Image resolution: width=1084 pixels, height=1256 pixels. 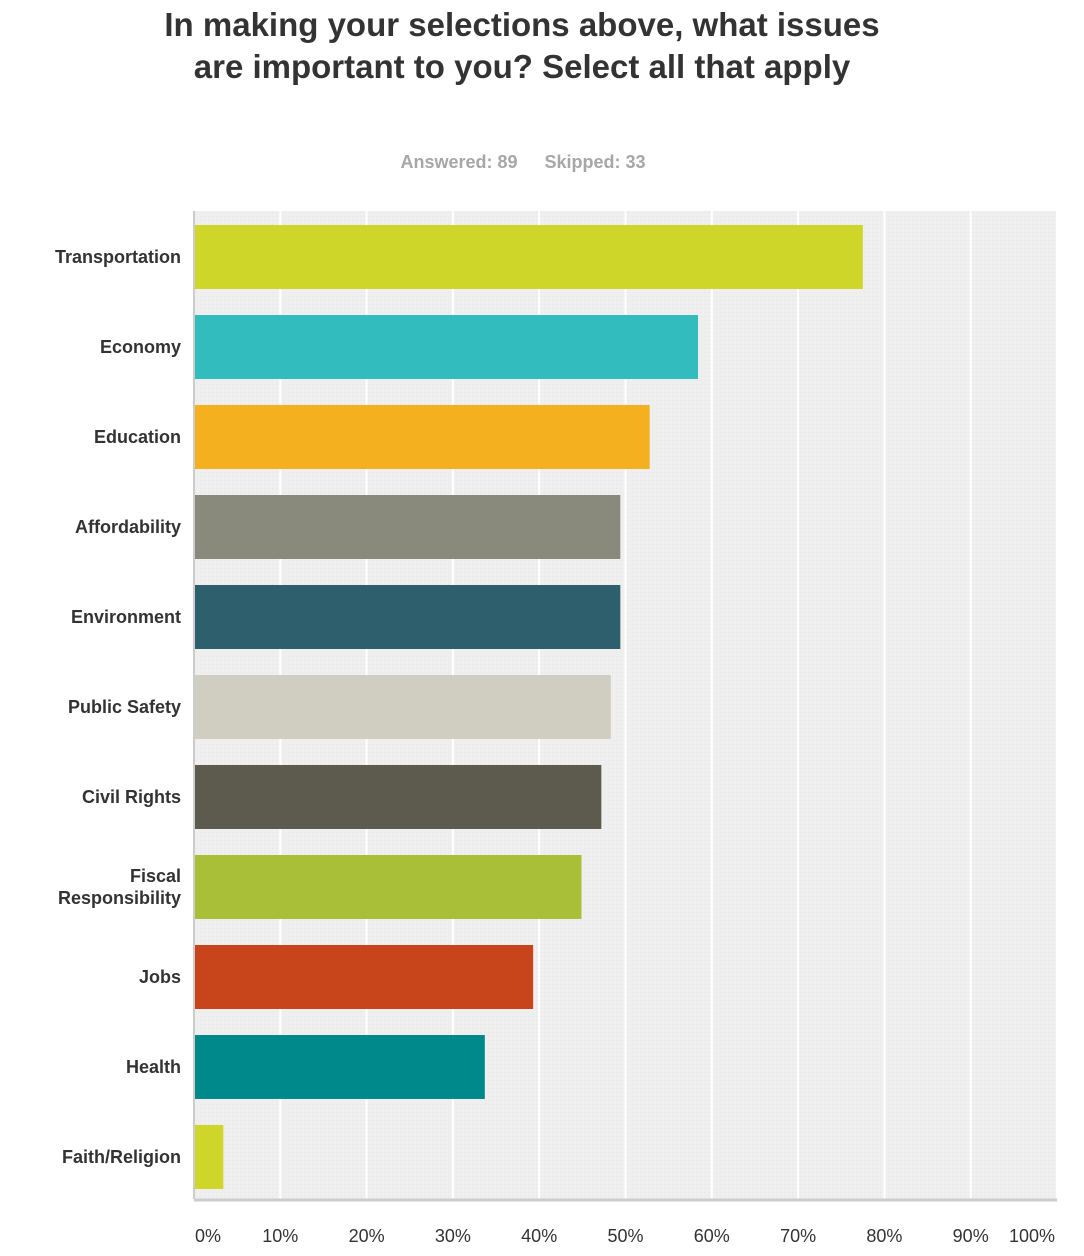 What do you see at coordinates (453, 1236) in the screenshot?
I see `x-tick-label: 30%` at bounding box center [453, 1236].